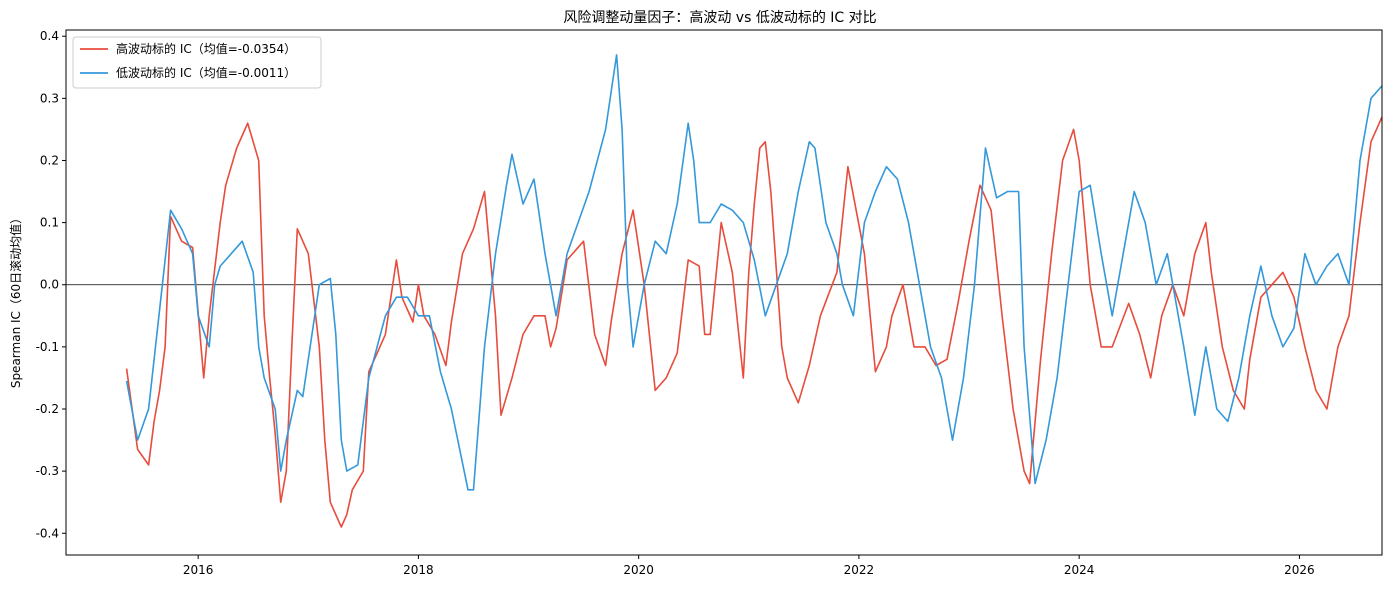 This screenshot has height=589, width=1389. Describe the element at coordinates (1079, 570) in the screenshot. I see `x-tick-label: 2024` at that location.